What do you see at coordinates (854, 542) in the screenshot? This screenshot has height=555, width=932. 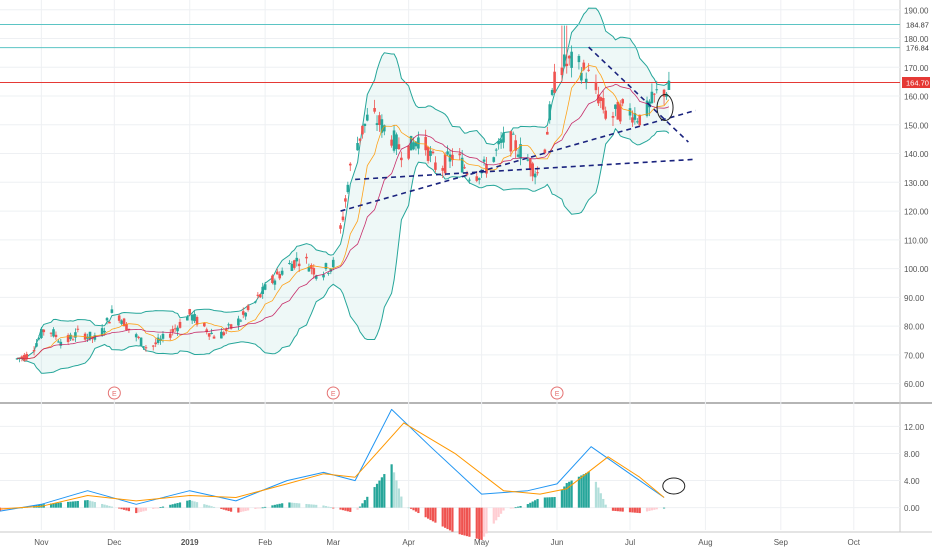 I see `time-tick-label: Oct` at bounding box center [854, 542].